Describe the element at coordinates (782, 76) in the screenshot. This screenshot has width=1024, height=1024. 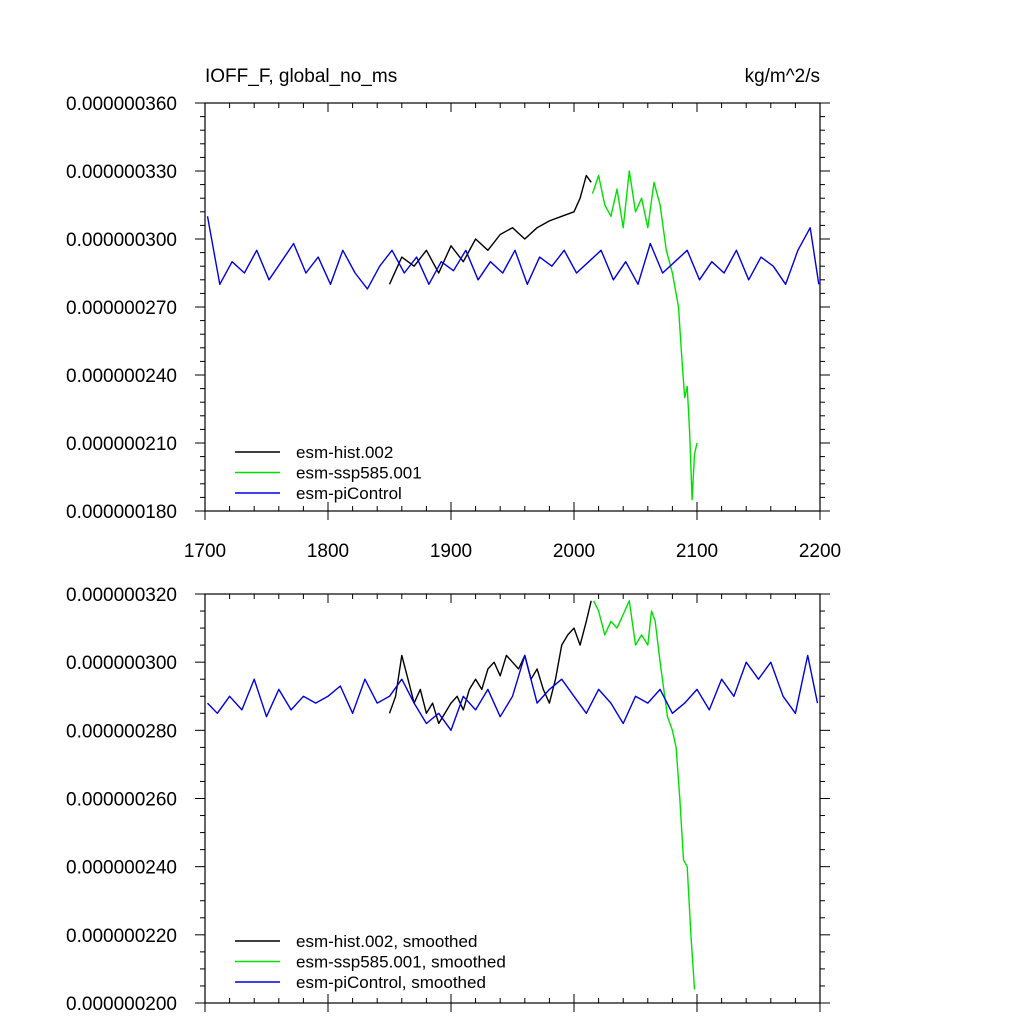
I see `units-label: kg/m^2/s` at that location.